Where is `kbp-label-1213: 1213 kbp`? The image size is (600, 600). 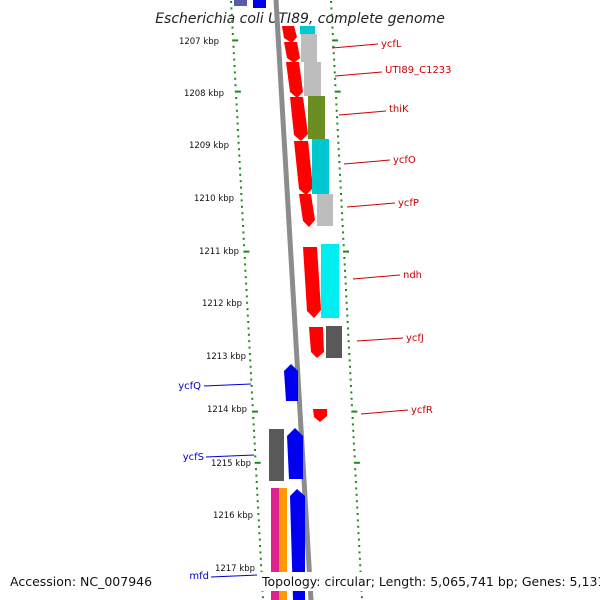 kbp-label-1213: 1213 kbp is located at coordinates (226, 357).